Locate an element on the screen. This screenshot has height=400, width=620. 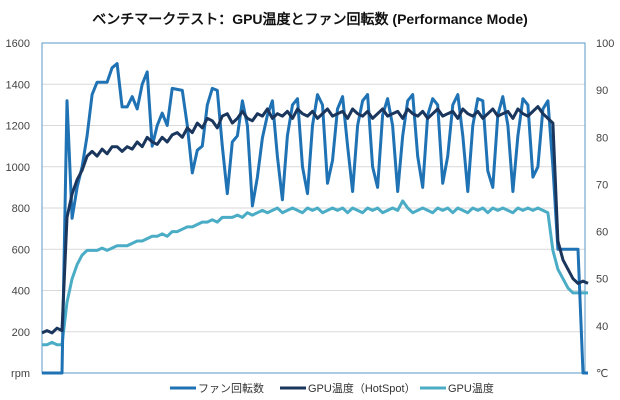
left-tick-label: 1600 is located at coordinates (18, 44).